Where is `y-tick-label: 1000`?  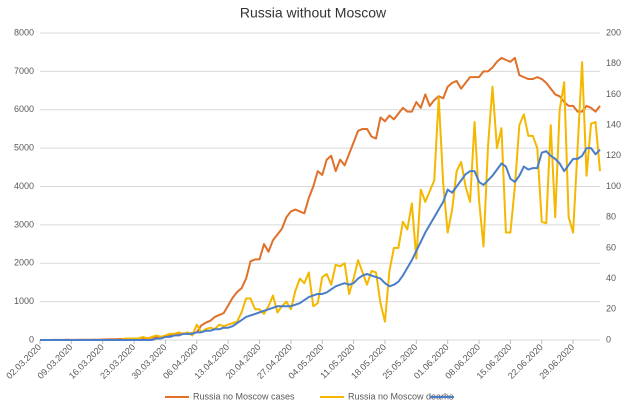 y-tick-label: 1000 is located at coordinates (24, 301).